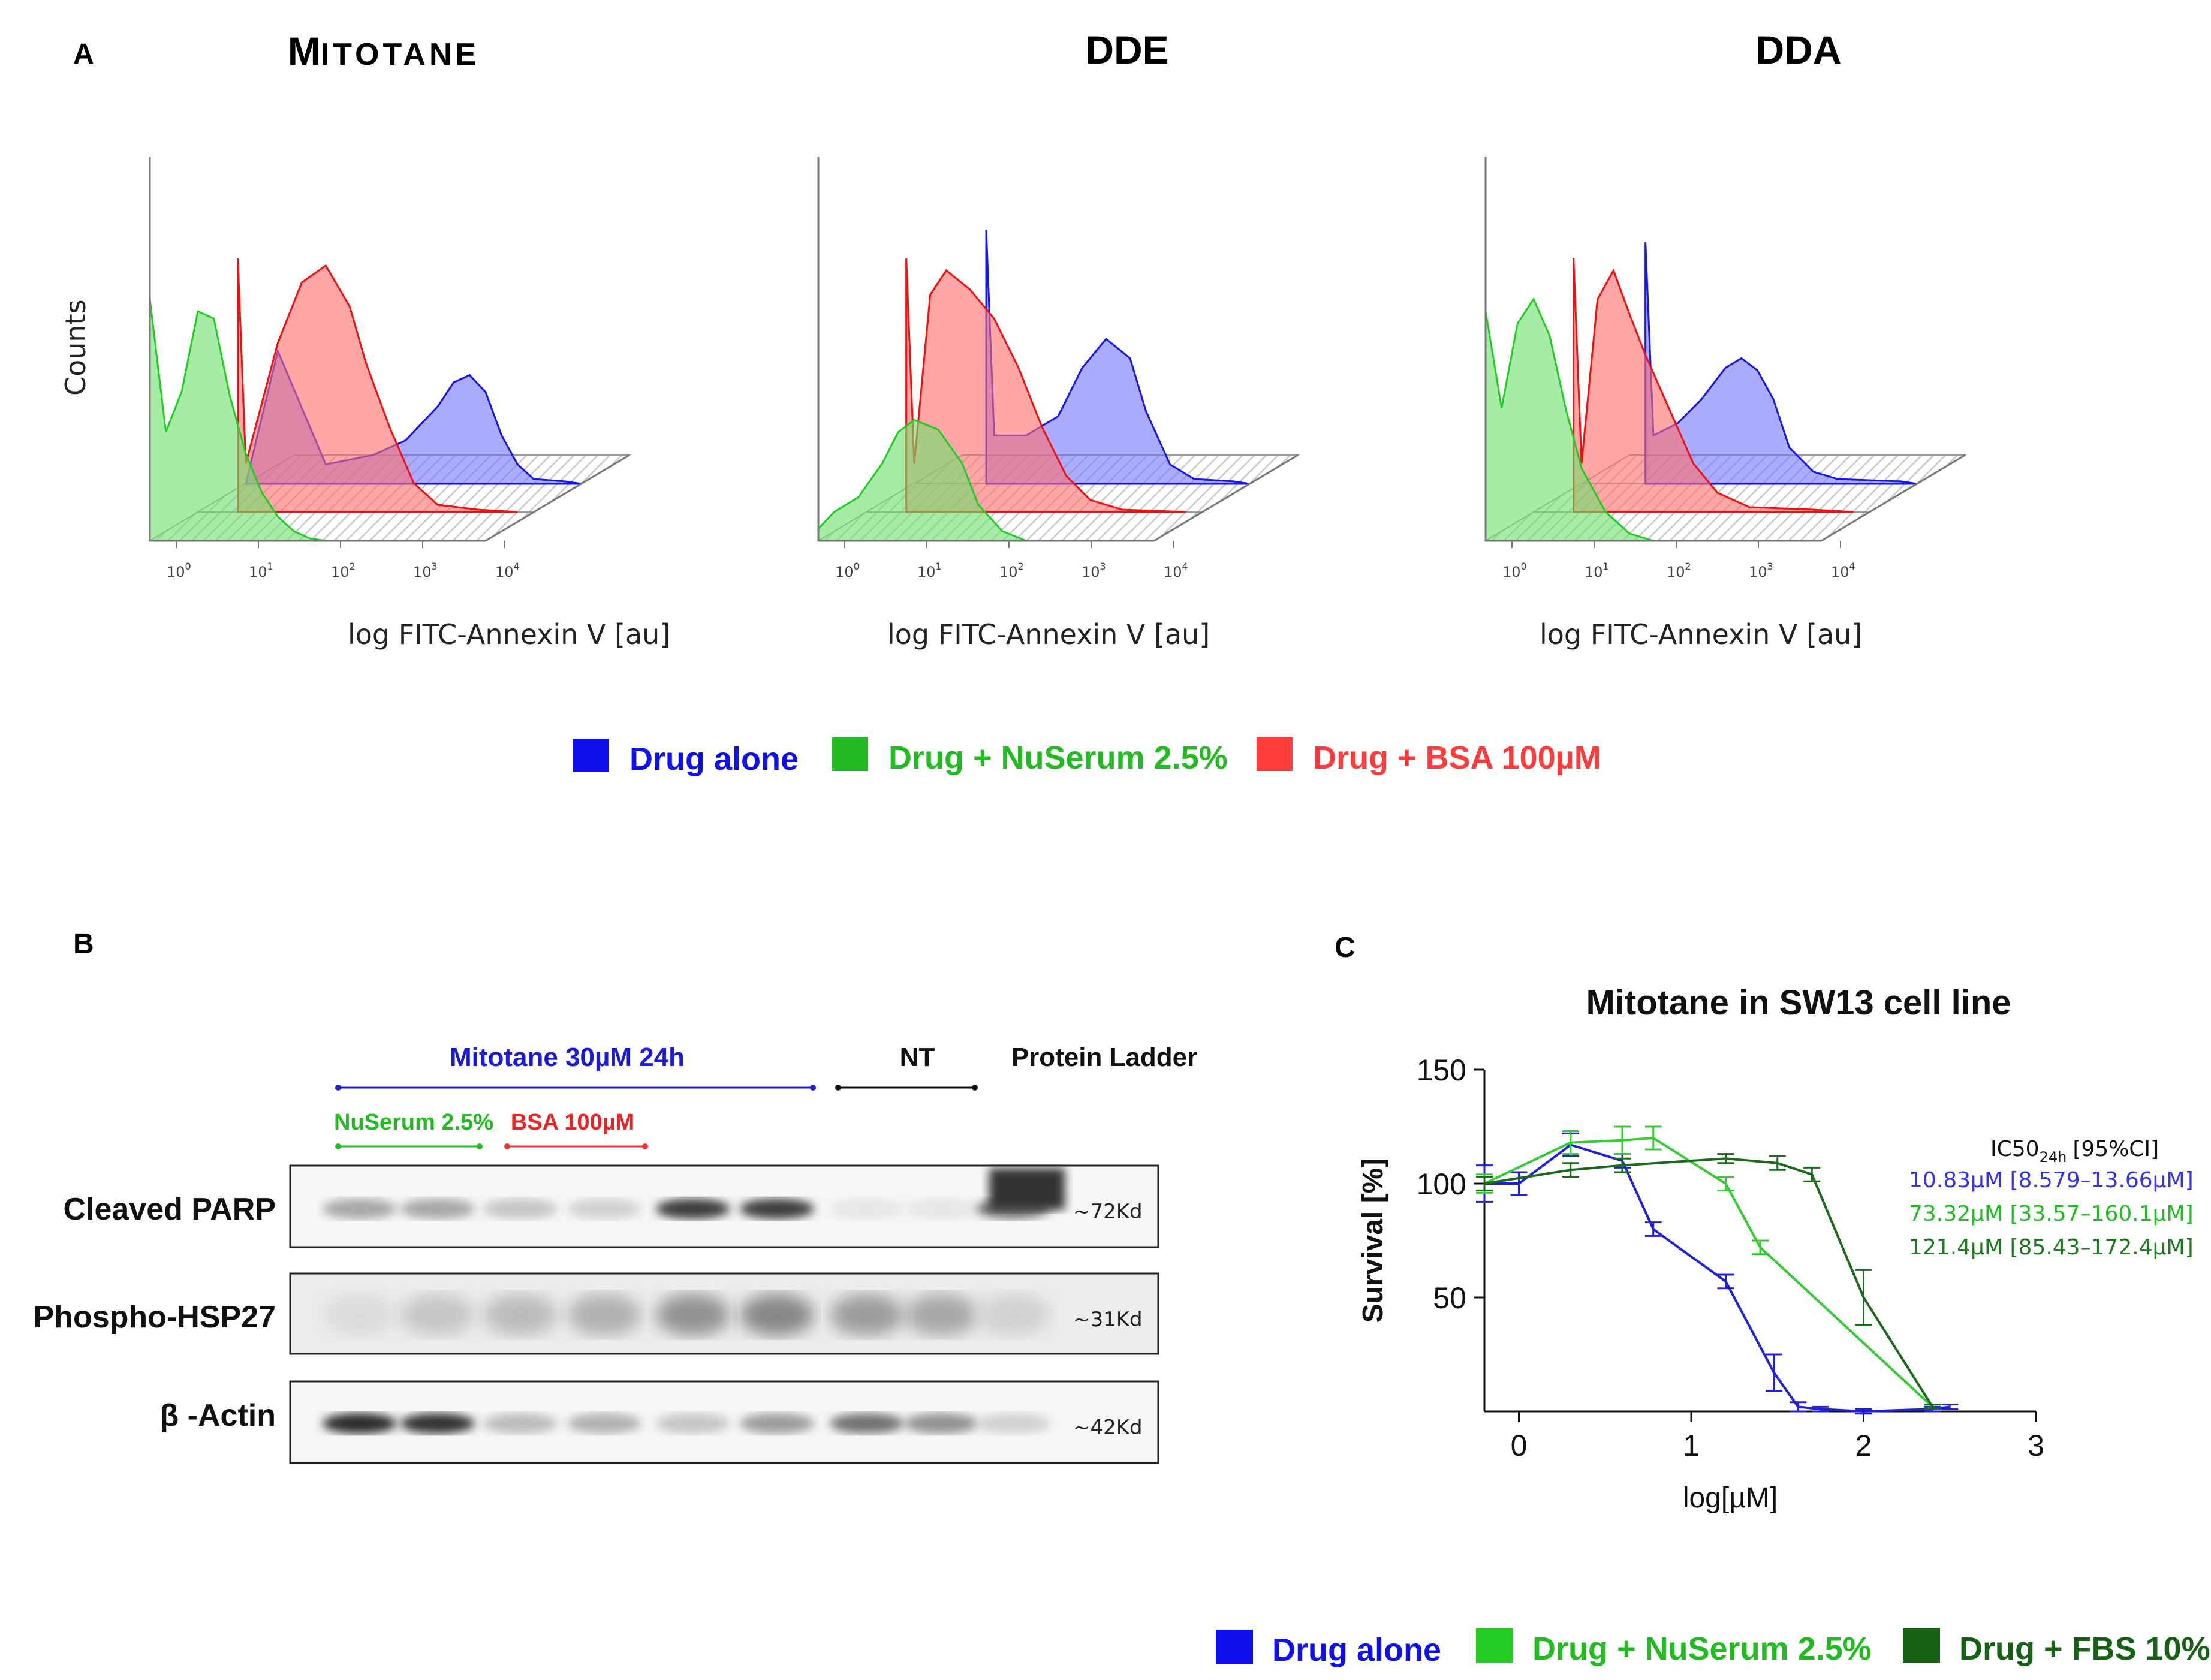  I want to click on c-y-tick-label: 150, so click(1441, 1070).